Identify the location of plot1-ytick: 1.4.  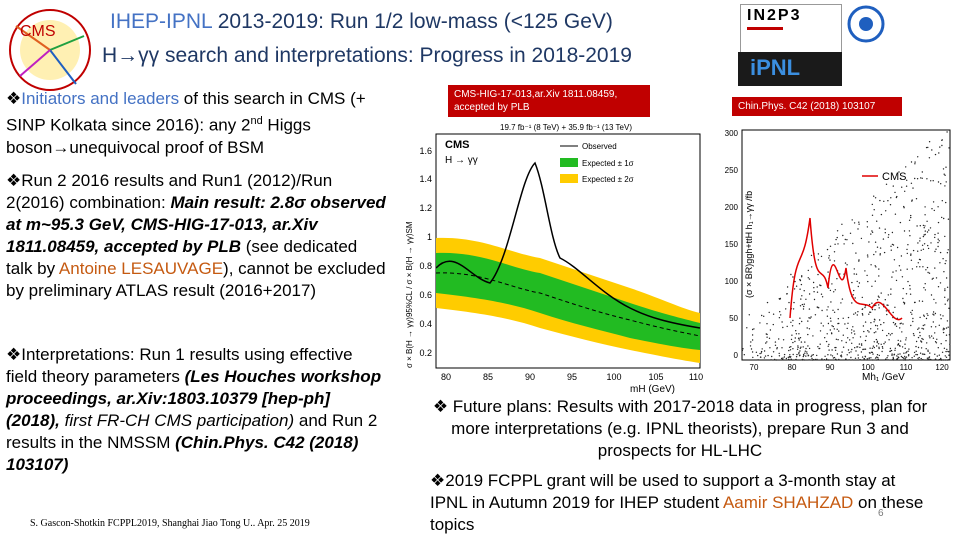
(425, 179).